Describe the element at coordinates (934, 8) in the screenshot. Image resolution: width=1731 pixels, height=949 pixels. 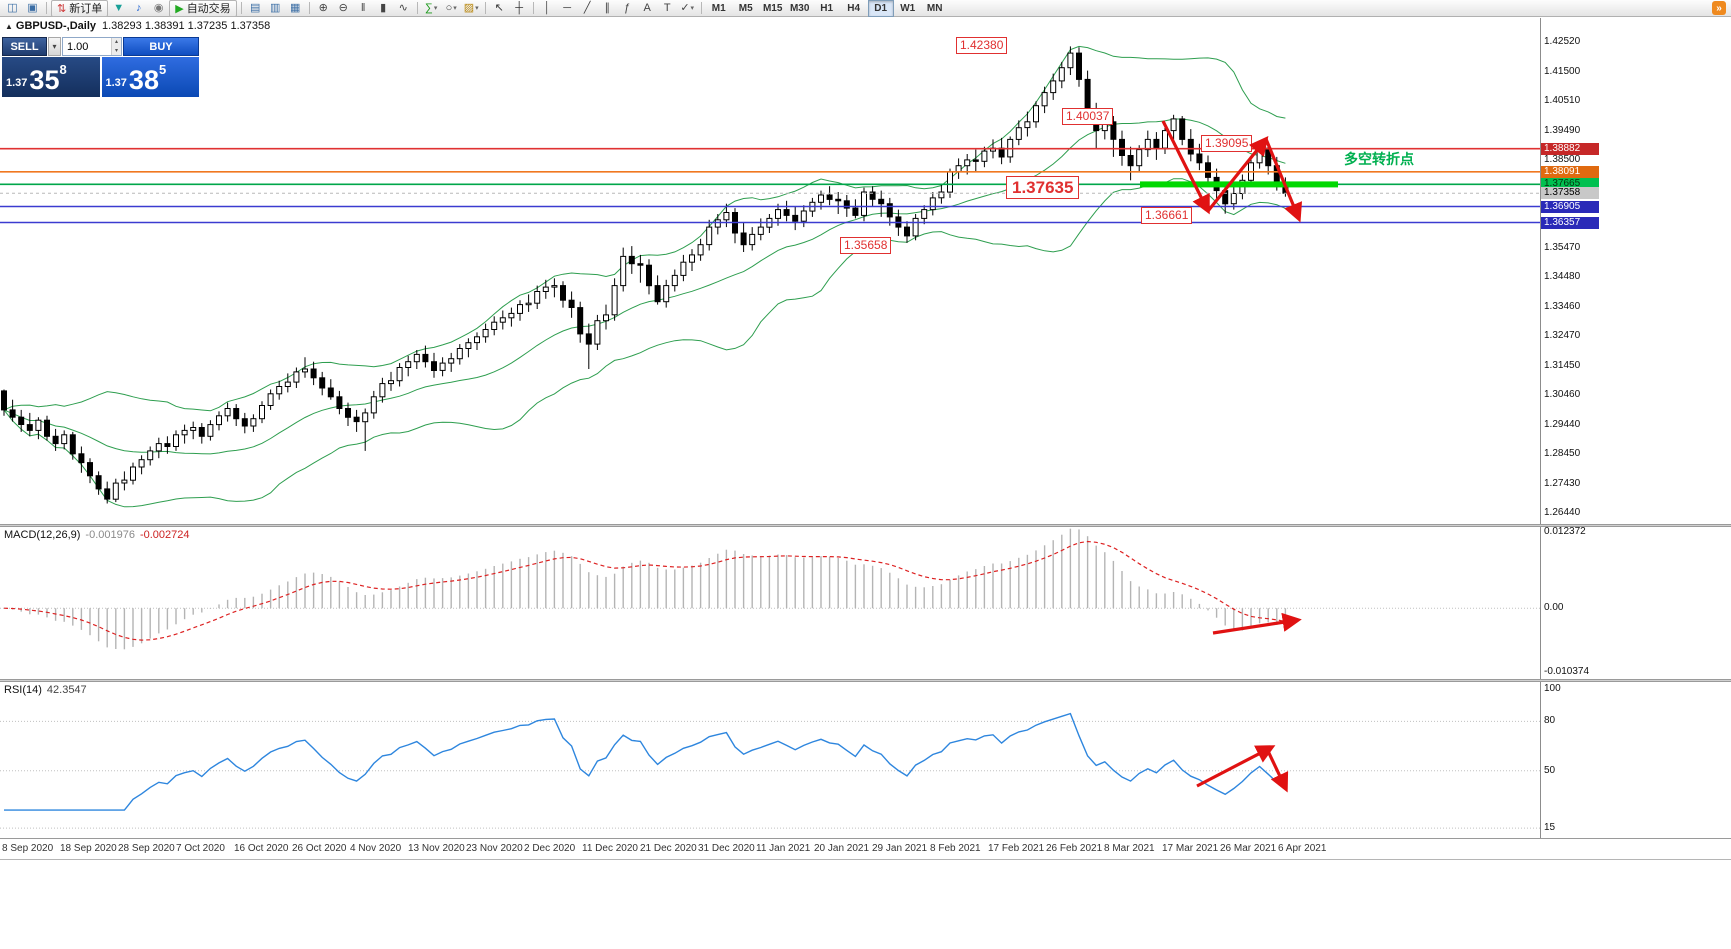
I see `timeframe-mn-button: MN` at that location.